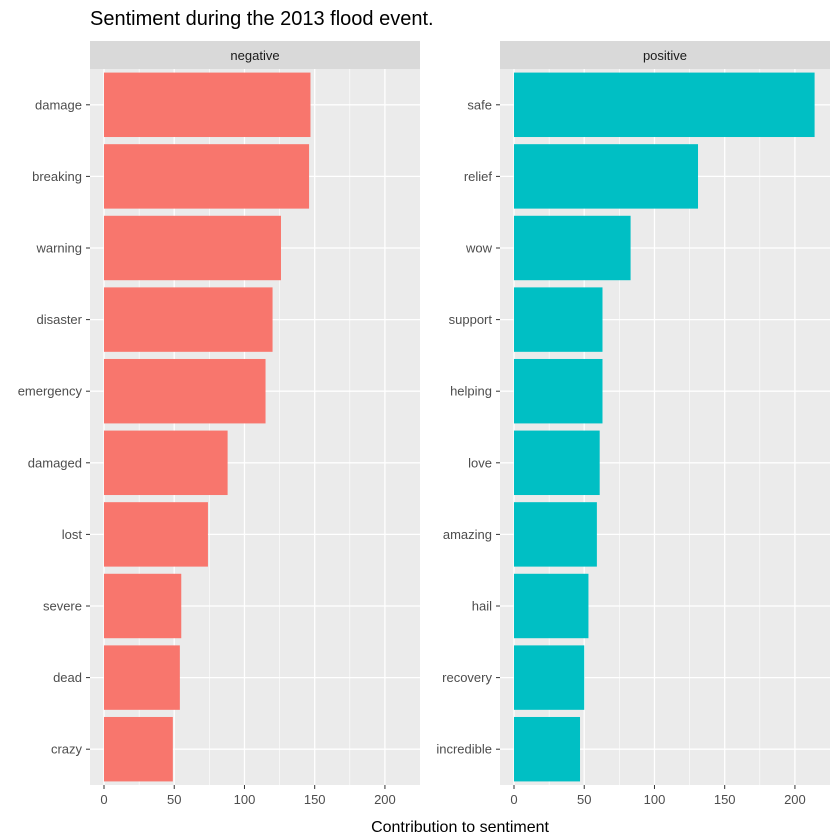 The height and width of the screenshot is (840, 840). Describe the element at coordinates (55, 462) in the screenshot. I see `y-tick-label-damaged: damaged` at that location.